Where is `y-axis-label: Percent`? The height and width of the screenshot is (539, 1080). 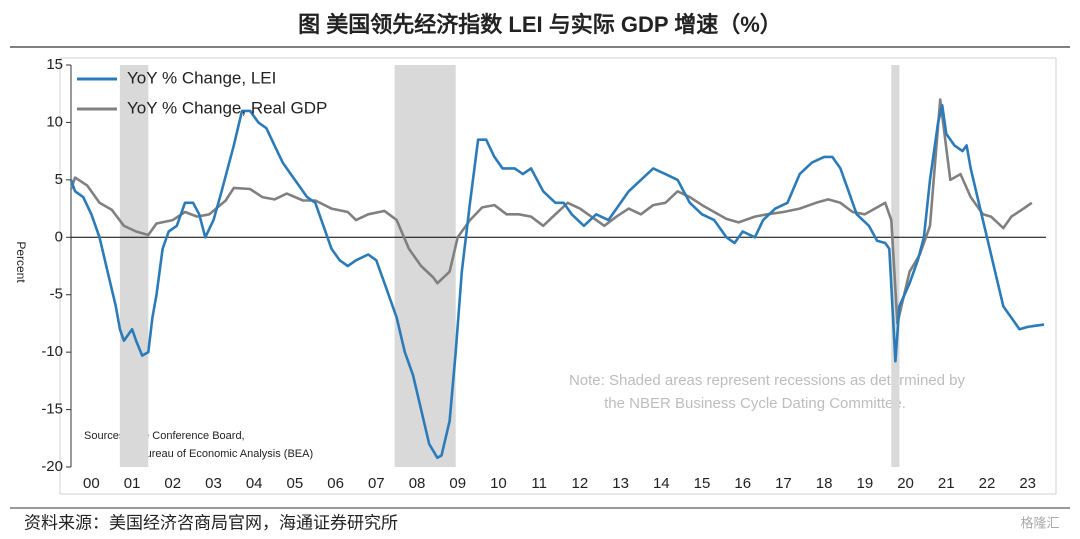 y-axis-label: Percent is located at coordinates (21, 262).